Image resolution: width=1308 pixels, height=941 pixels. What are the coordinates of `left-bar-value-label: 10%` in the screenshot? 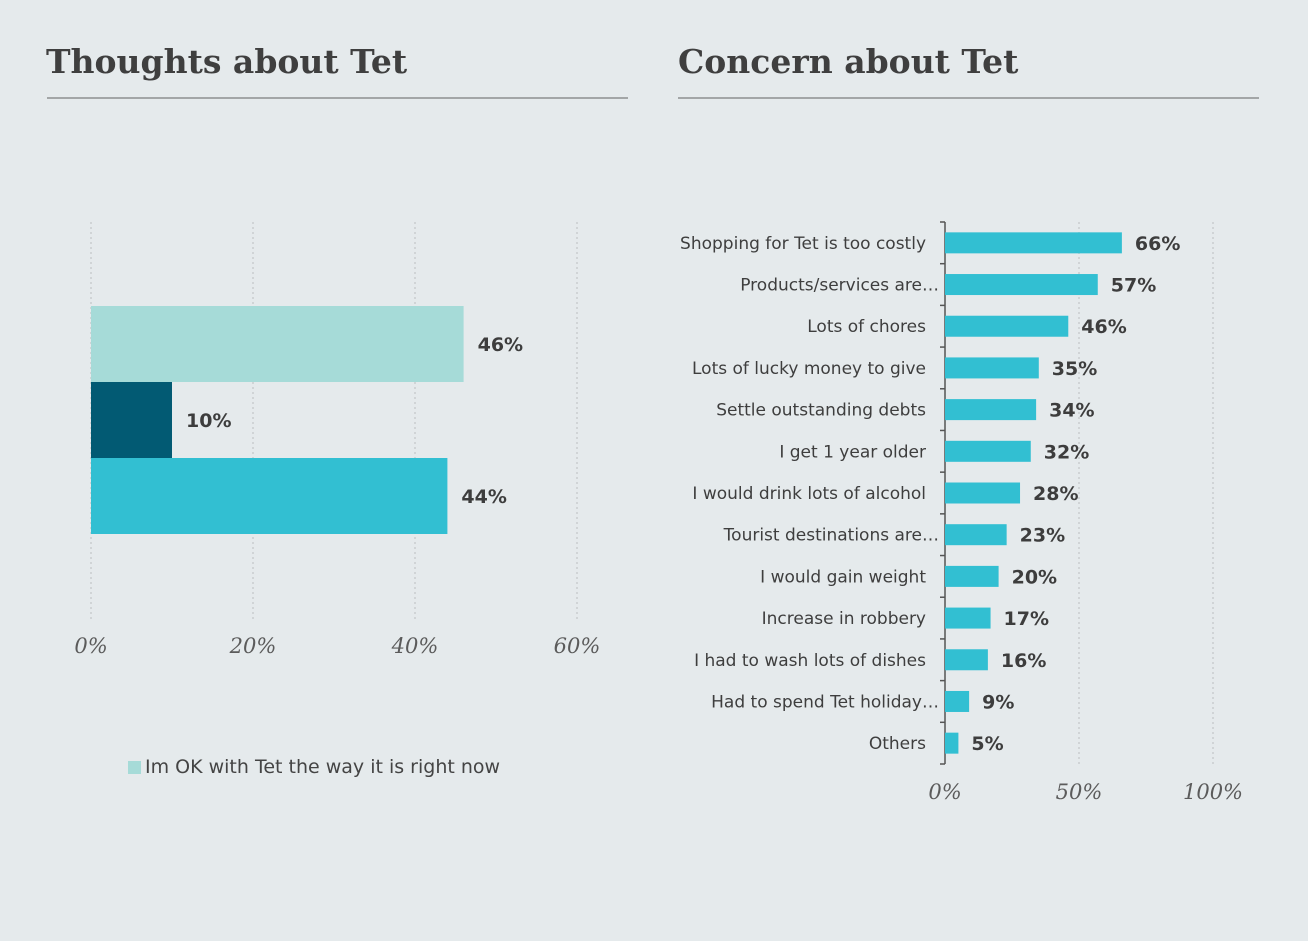 It's located at (208, 421).